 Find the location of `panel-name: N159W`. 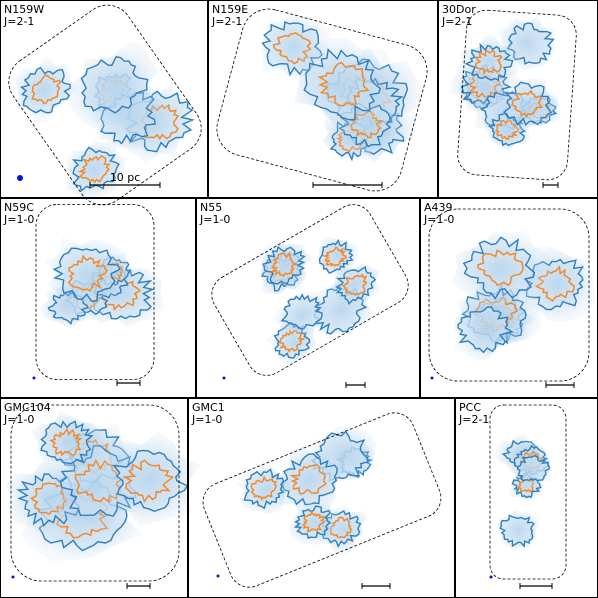

panel-name: N159W is located at coordinates (24, 9).